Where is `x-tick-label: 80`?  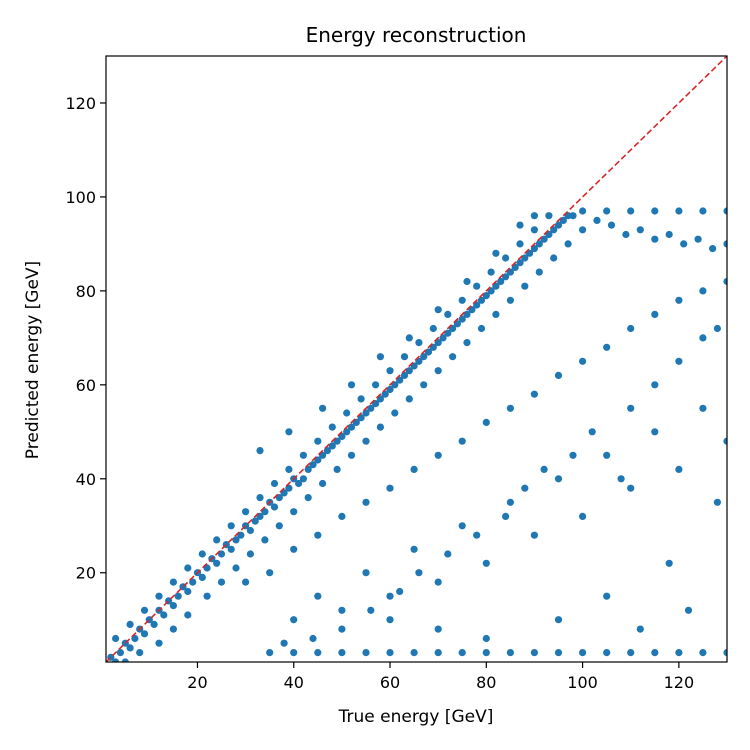 x-tick-label: 80 is located at coordinates (486, 682).